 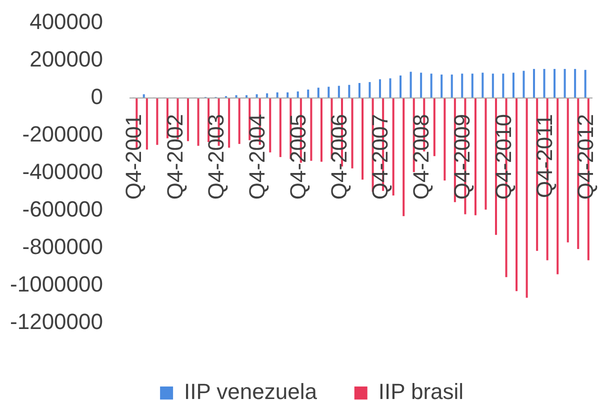 I want to click on x-tick-label: Q4-2007, so click(x=380, y=157).